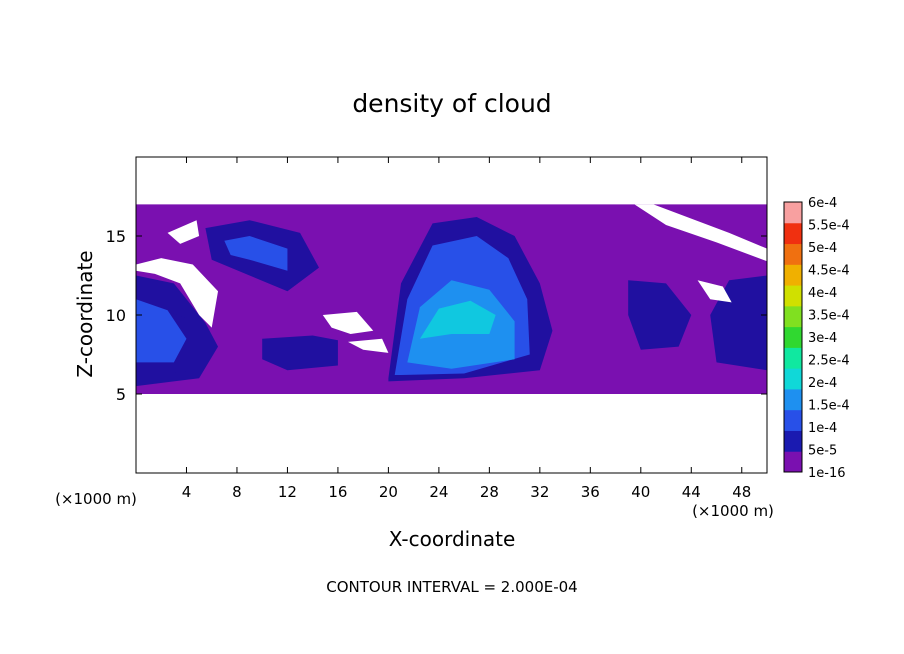 This screenshot has width=904, height=654. Describe the element at coordinates (116, 315) in the screenshot. I see `y-tick-label: 10` at that location.